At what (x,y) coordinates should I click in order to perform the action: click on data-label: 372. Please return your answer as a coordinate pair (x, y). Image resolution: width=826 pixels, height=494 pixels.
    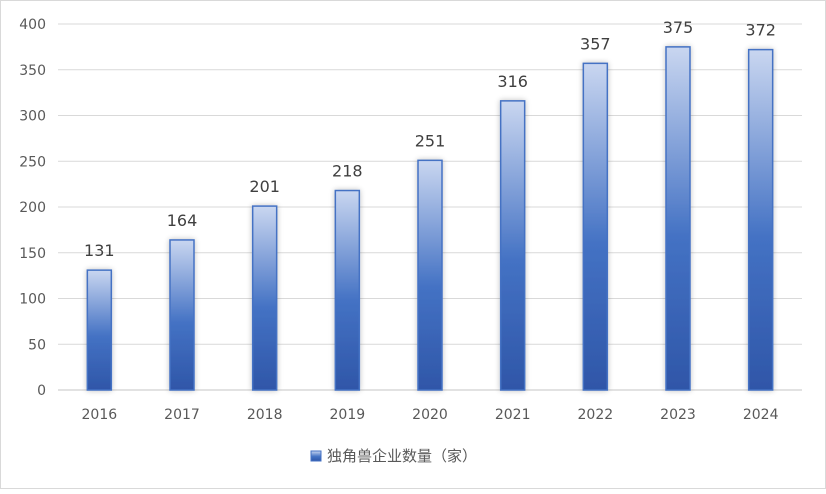
    Looking at the image, I should click on (760, 30).